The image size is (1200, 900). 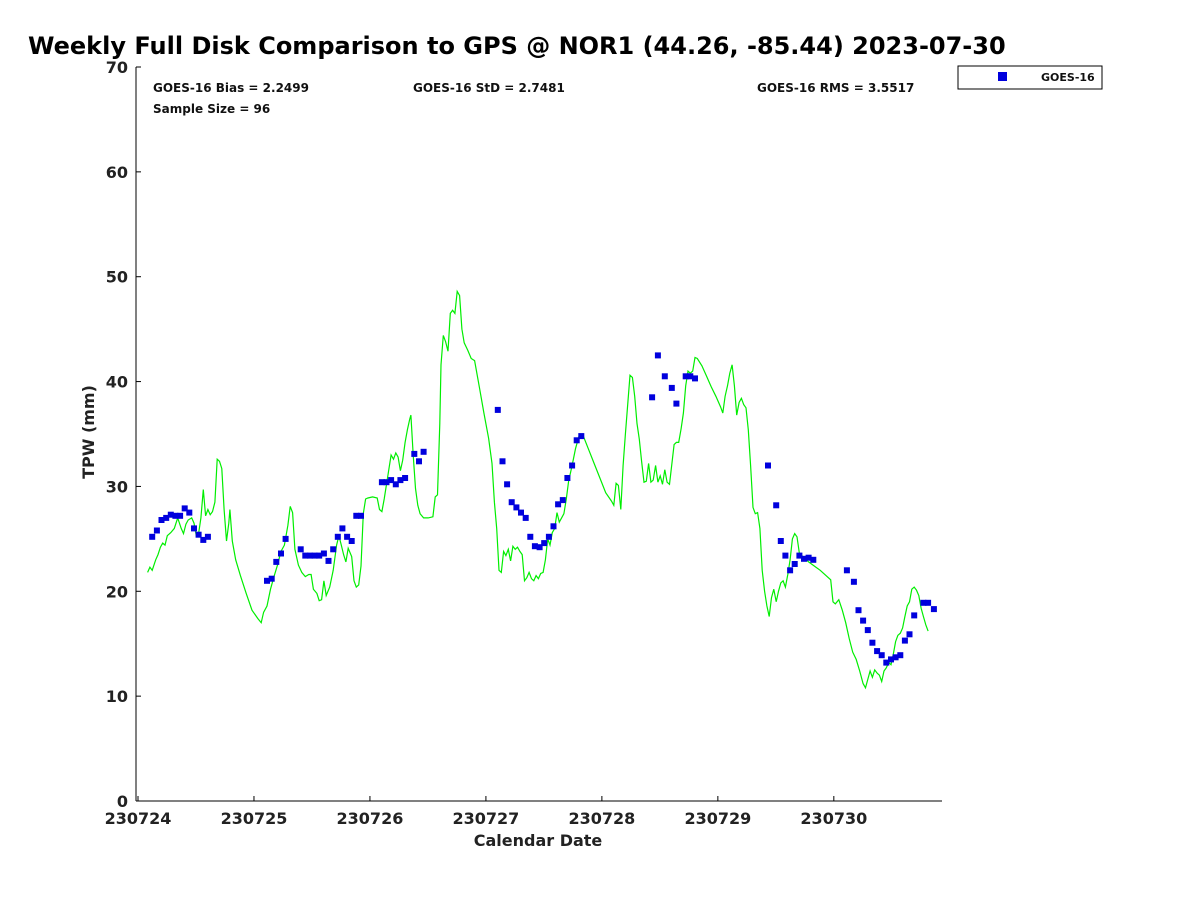 What do you see at coordinates (833, 818) in the screenshot?
I see `x-tick-label: 230730` at bounding box center [833, 818].